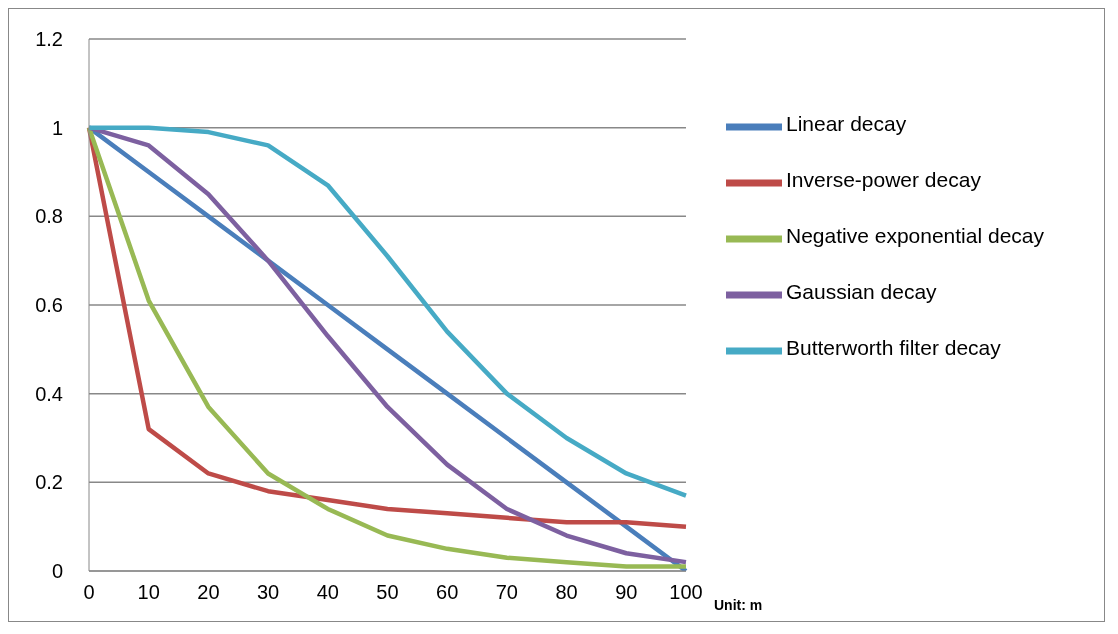 Image resolution: width=1118 pixels, height=634 pixels. Describe the element at coordinates (387, 592) in the screenshot. I see `x-tick-label: 50` at that location.